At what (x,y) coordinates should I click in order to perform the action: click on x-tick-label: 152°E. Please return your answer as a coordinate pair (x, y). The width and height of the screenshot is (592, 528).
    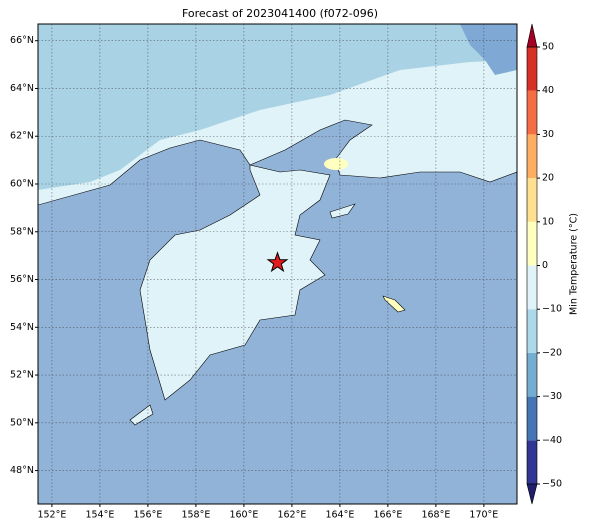
    Looking at the image, I should click on (51, 515).